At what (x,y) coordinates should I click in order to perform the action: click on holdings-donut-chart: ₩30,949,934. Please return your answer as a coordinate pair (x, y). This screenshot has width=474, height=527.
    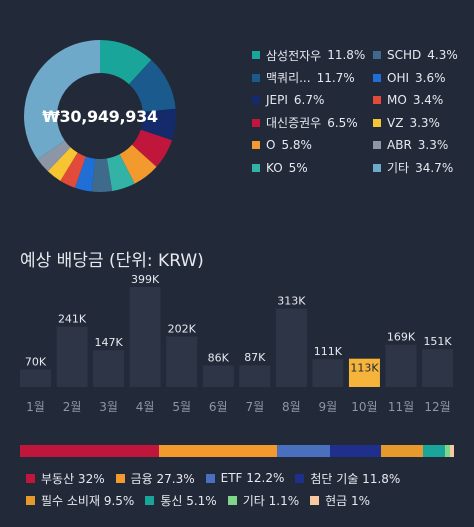
    Looking at the image, I should click on (100, 116).